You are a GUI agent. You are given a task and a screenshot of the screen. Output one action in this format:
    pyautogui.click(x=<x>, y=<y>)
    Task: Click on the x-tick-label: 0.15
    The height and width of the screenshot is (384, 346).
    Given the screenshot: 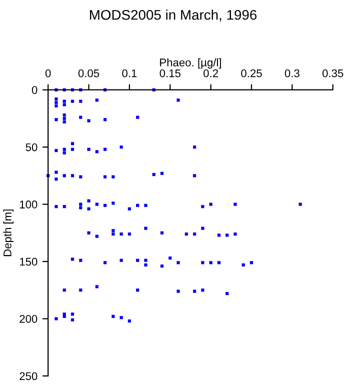 What is the action you would take?
    pyautogui.click(x=170, y=73)
    